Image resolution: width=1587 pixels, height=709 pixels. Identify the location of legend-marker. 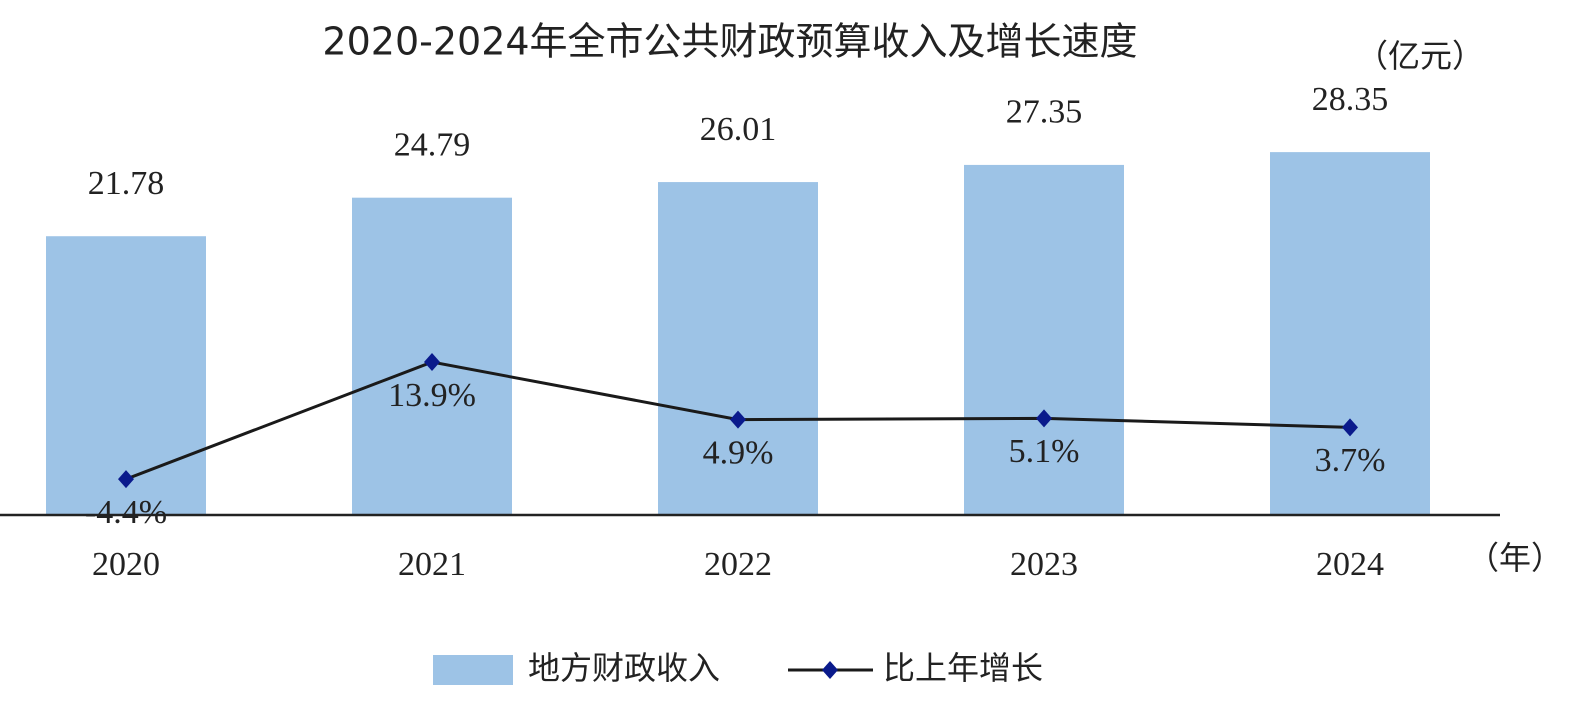
(830, 670).